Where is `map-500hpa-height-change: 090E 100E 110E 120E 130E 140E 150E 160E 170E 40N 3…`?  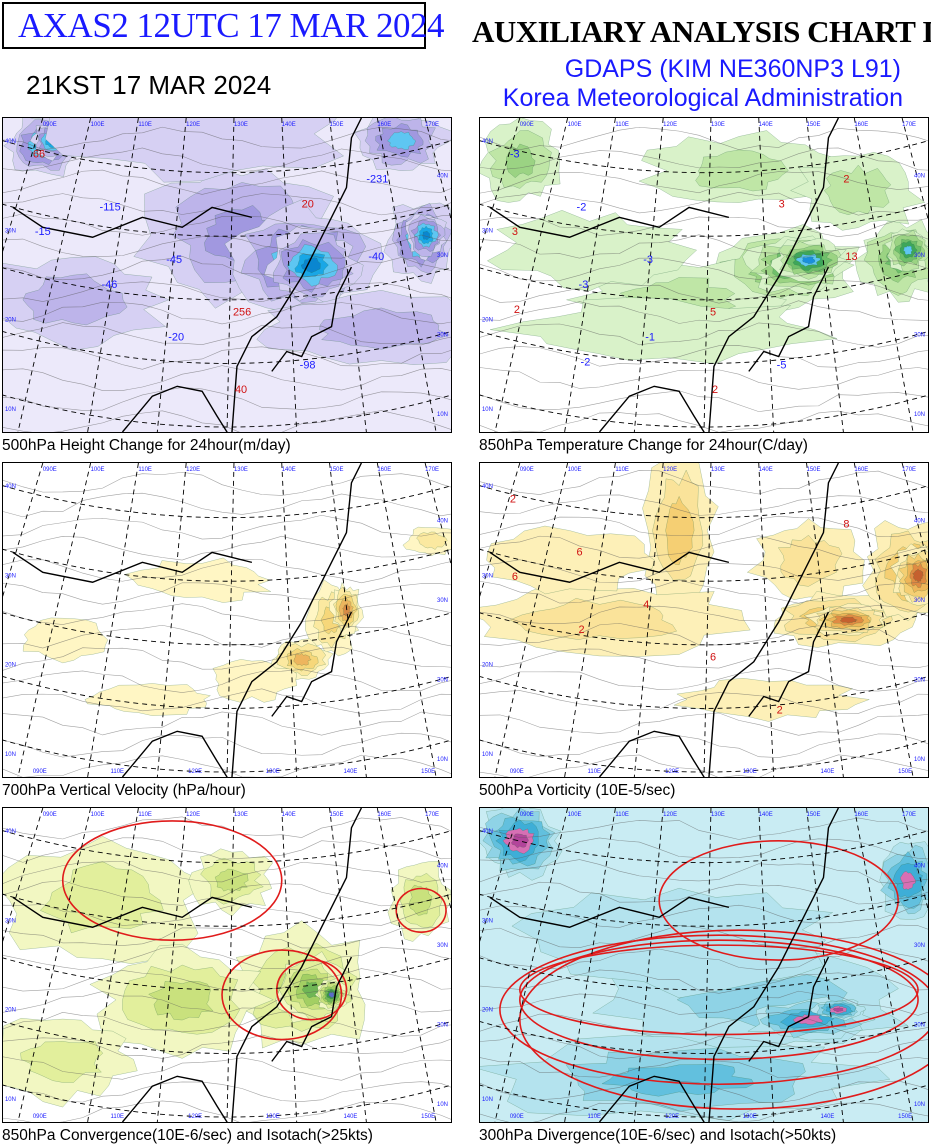
map-500hpa-height-change: 090E 100E 110E 120E 130E 140E 150E 160E 170E 40N 3… is located at coordinates (227, 275).